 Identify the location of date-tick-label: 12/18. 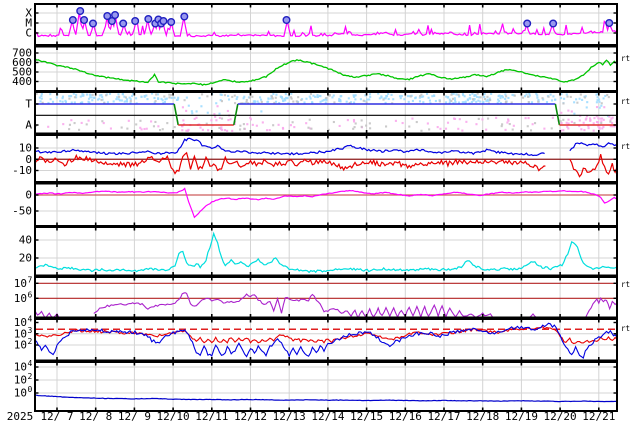
(482, 416).